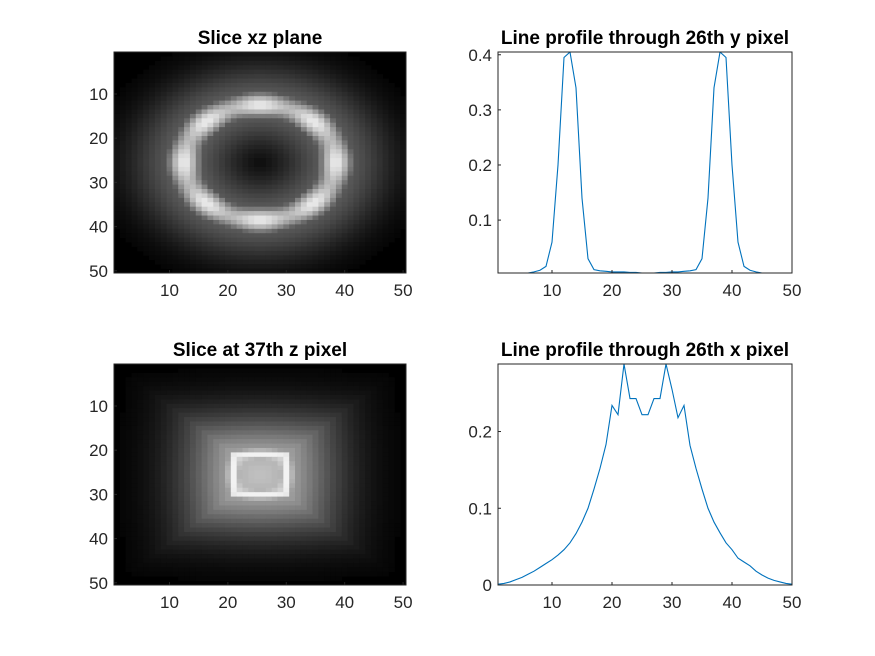 The height and width of the screenshot is (656, 875). What do you see at coordinates (480, 165) in the screenshot?
I see `y-tick-label: 0.2` at bounding box center [480, 165].